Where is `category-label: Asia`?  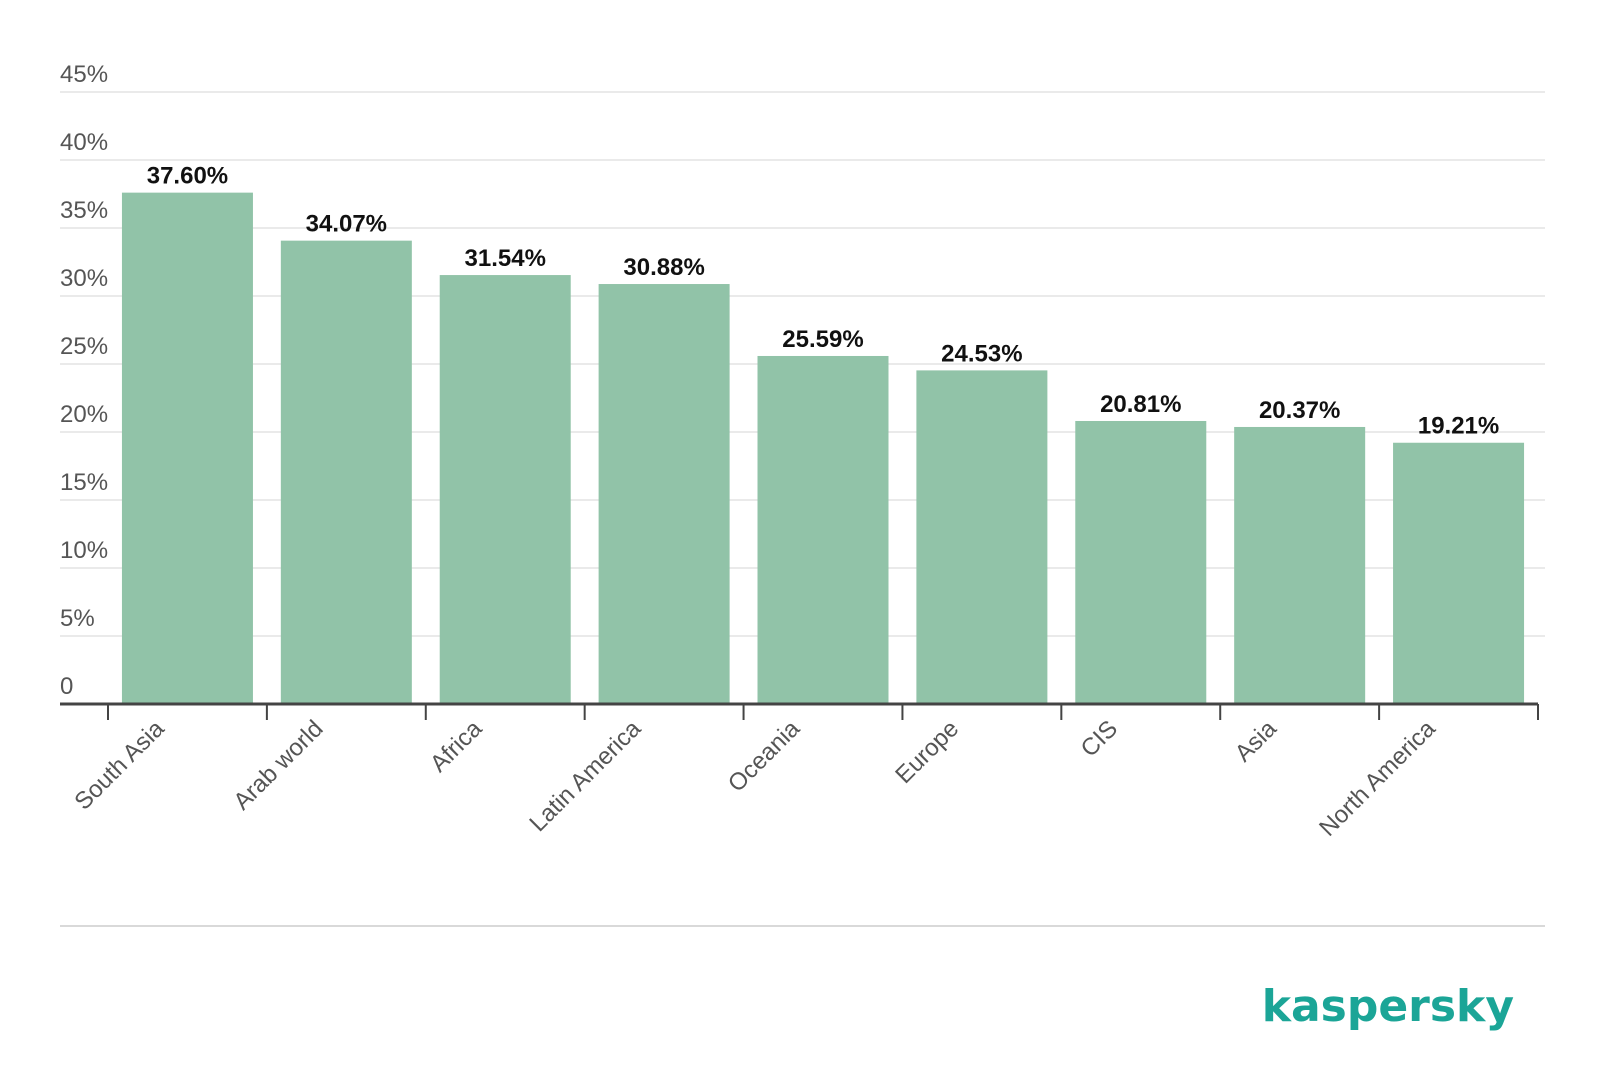 category-label: Asia is located at coordinates (1256, 741).